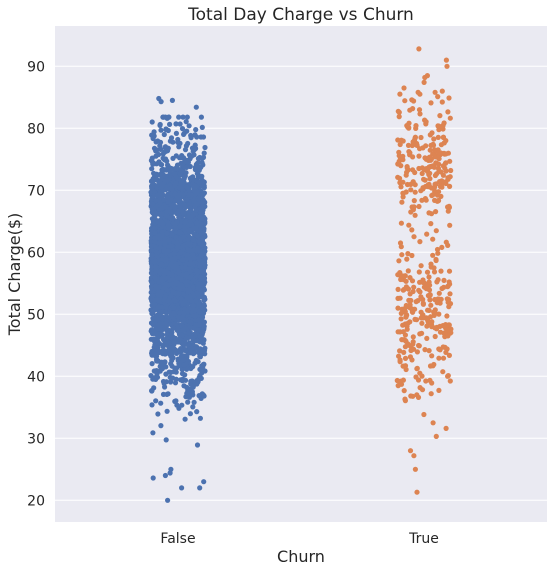 The width and height of the screenshot is (555, 572). What do you see at coordinates (36, 315) in the screenshot?
I see `y-tick-label-50: 50` at bounding box center [36, 315].